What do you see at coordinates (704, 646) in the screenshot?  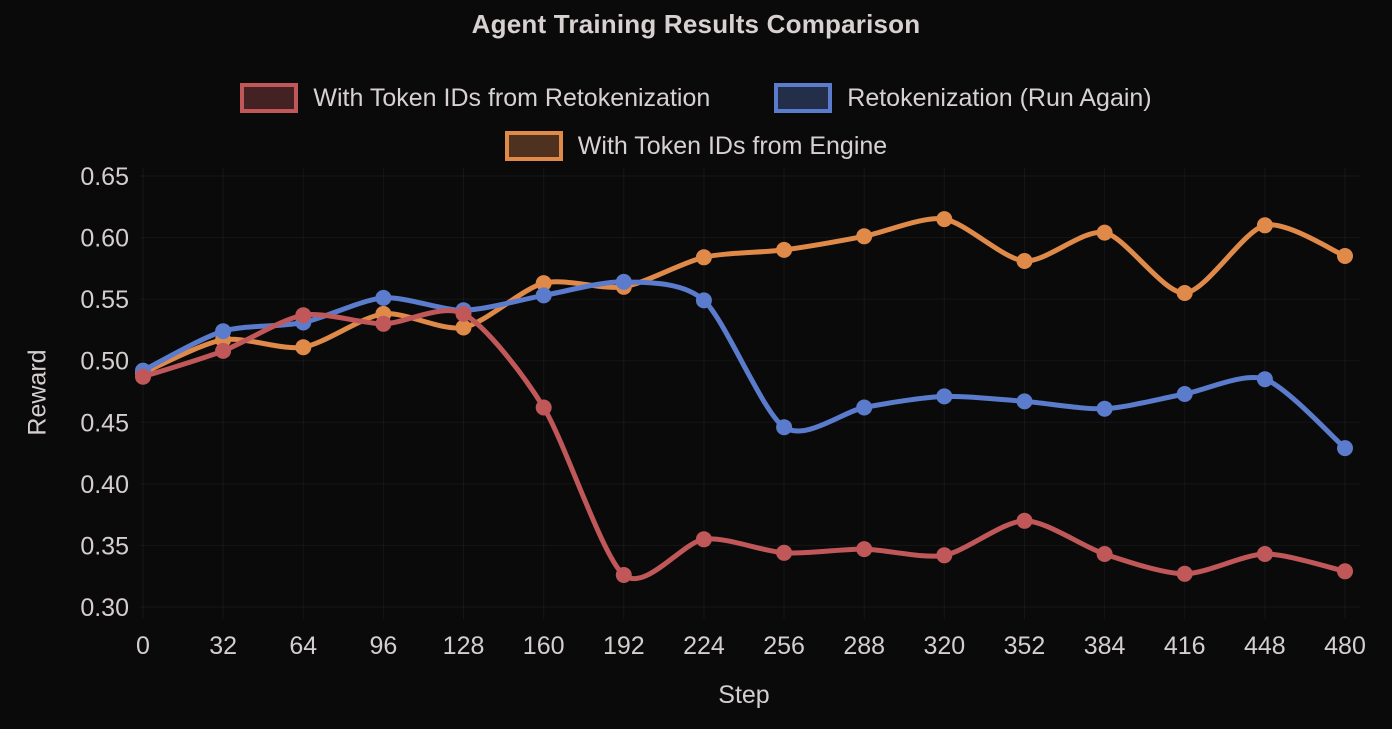 I see `x-tick-label: 224` at bounding box center [704, 646].